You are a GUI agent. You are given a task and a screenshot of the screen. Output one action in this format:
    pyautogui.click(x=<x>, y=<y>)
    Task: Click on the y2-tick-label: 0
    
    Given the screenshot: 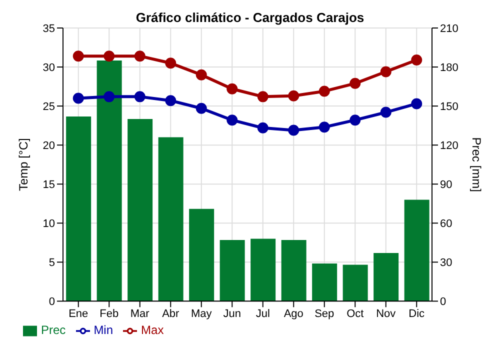 What is the action you would take?
    pyautogui.click(x=443, y=302)
    